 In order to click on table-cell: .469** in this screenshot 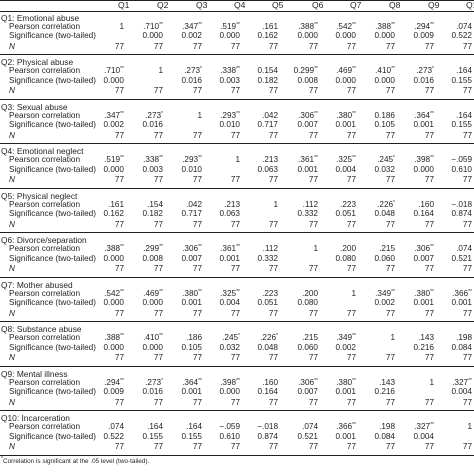, I will do `click(346, 70)`.